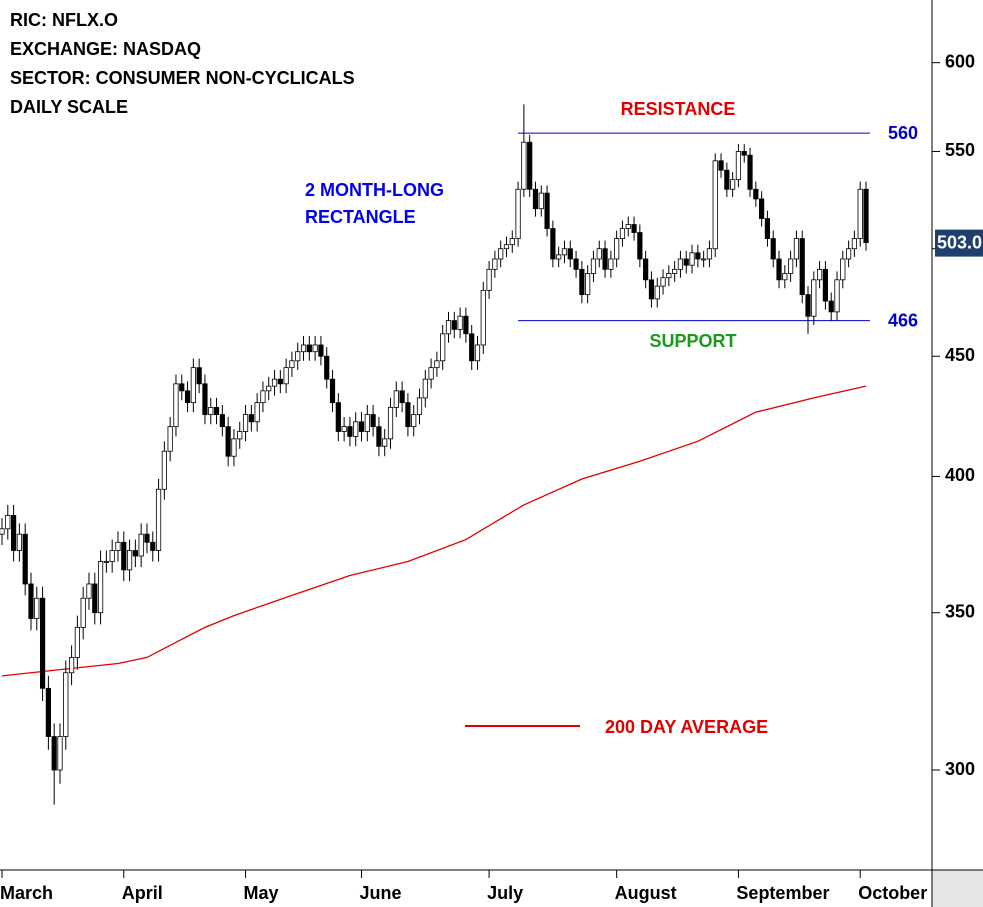 Image resolution: width=983 pixels, height=907 pixels. Describe the element at coordinates (960, 355) in the screenshot. I see `y-tick-label: 450` at that location.